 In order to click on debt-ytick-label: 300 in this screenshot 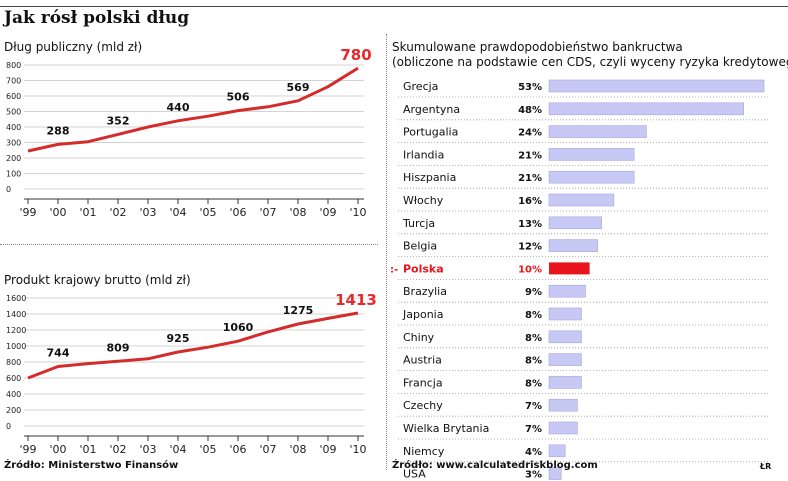, I will do `click(13, 143)`.